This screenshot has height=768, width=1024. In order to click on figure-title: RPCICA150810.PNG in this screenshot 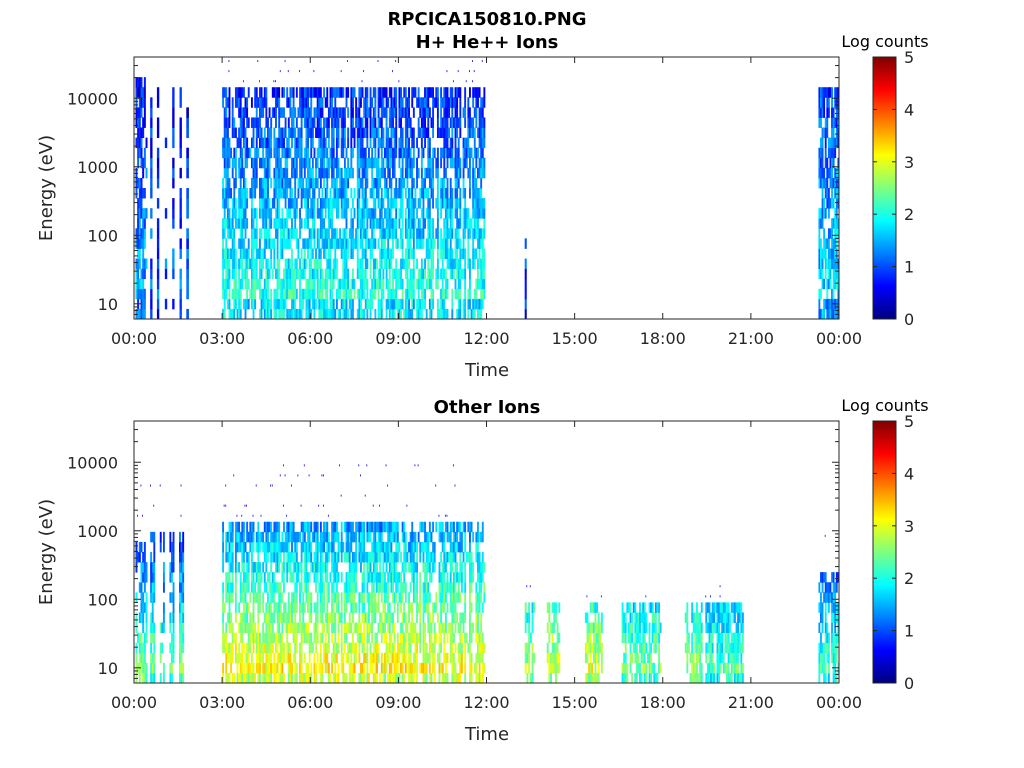, I will do `click(486, 19)`.